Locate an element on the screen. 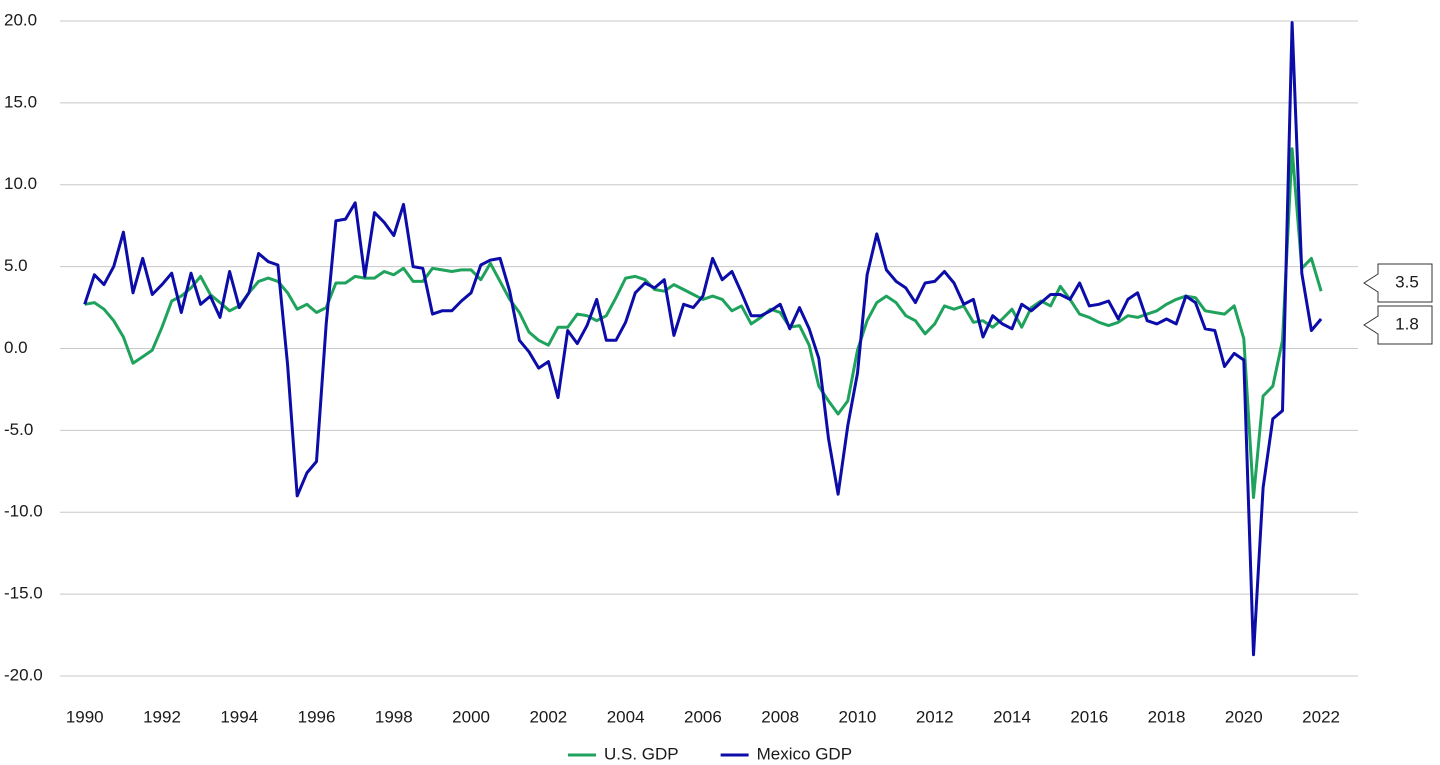 The width and height of the screenshot is (1440, 765). legend-label: Mexico GDP is located at coordinates (804, 753).